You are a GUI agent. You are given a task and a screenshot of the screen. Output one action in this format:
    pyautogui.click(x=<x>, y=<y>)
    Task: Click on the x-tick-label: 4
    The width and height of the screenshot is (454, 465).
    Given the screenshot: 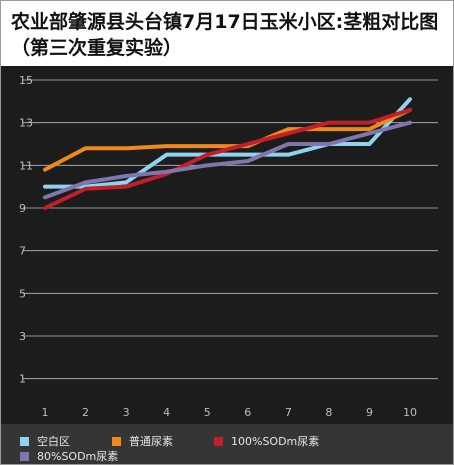 What is the action you would take?
    pyautogui.click(x=166, y=412)
    